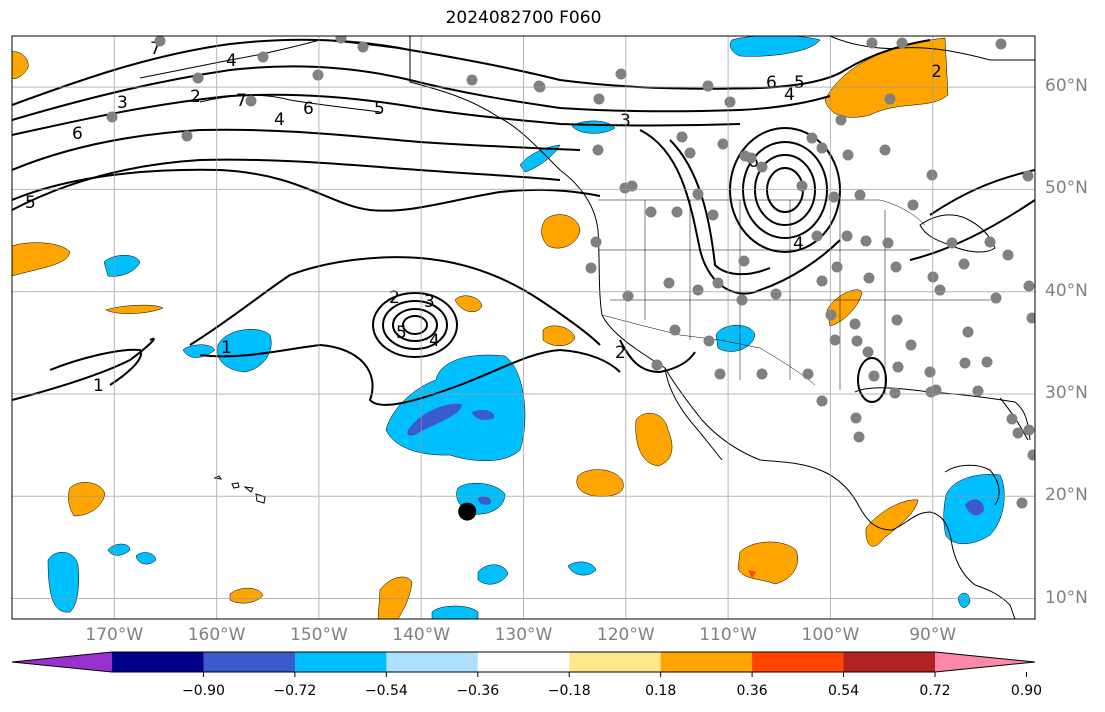  Describe the element at coordinates (830, 635) in the screenshot. I see `longitude-label: 100°W` at that location.